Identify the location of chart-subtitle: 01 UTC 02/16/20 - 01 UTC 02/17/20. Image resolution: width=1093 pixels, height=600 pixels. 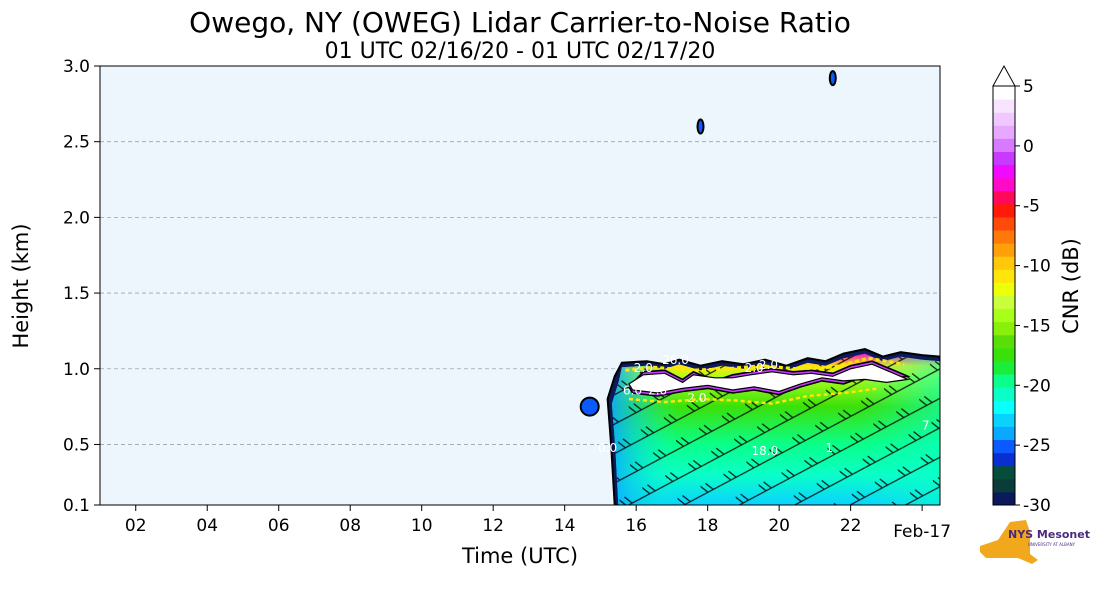
(520, 51).